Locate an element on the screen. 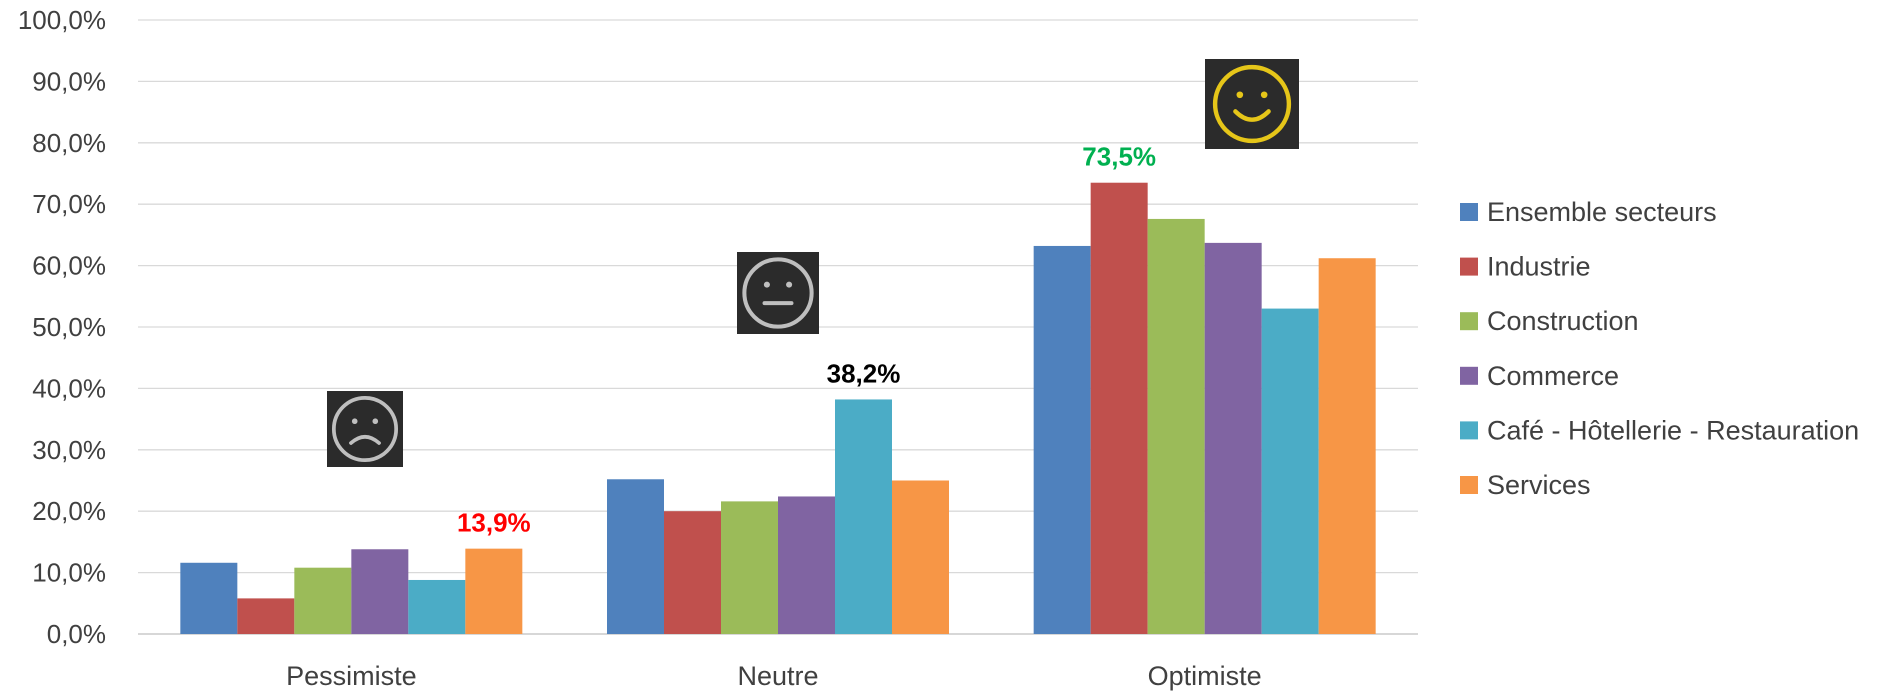 Image resolution: width=1888 pixels, height=691 pixels. y-tick-label: 100,0% is located at coordinates (62, 20).